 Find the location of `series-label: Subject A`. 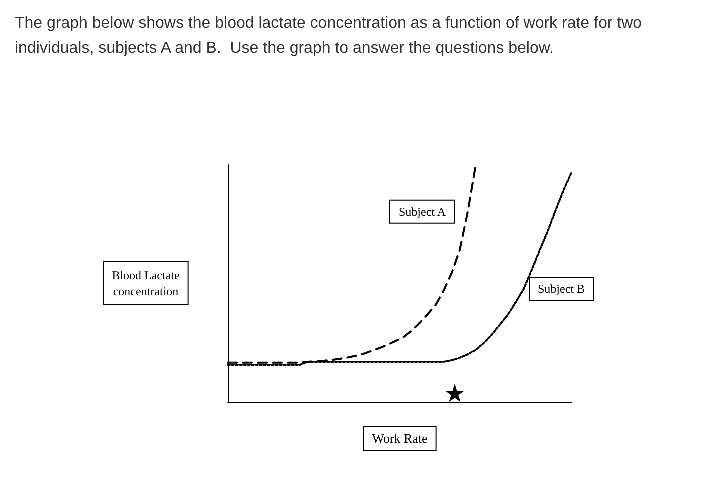

series-label: Subject A is located at coordinates (422, 211).